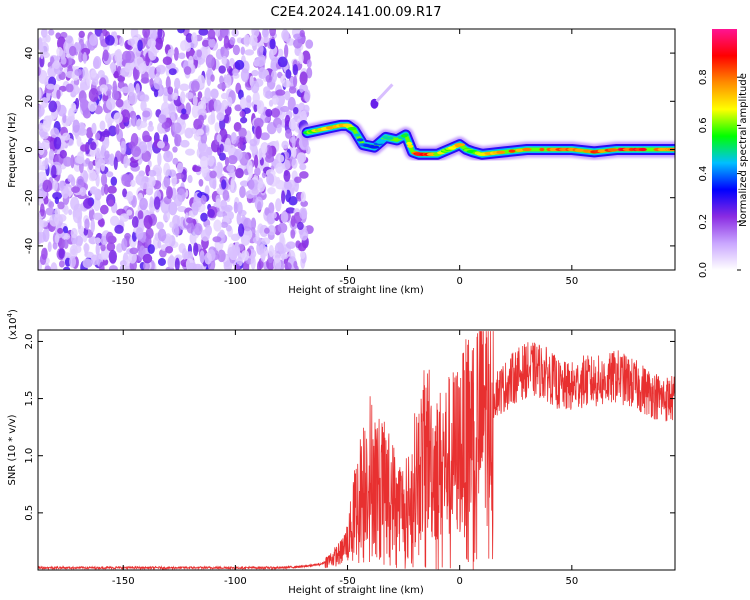  Describe the element at coordinates (29, 513) in the screenshot. I see `y-tick-label: 0.5` at that location.